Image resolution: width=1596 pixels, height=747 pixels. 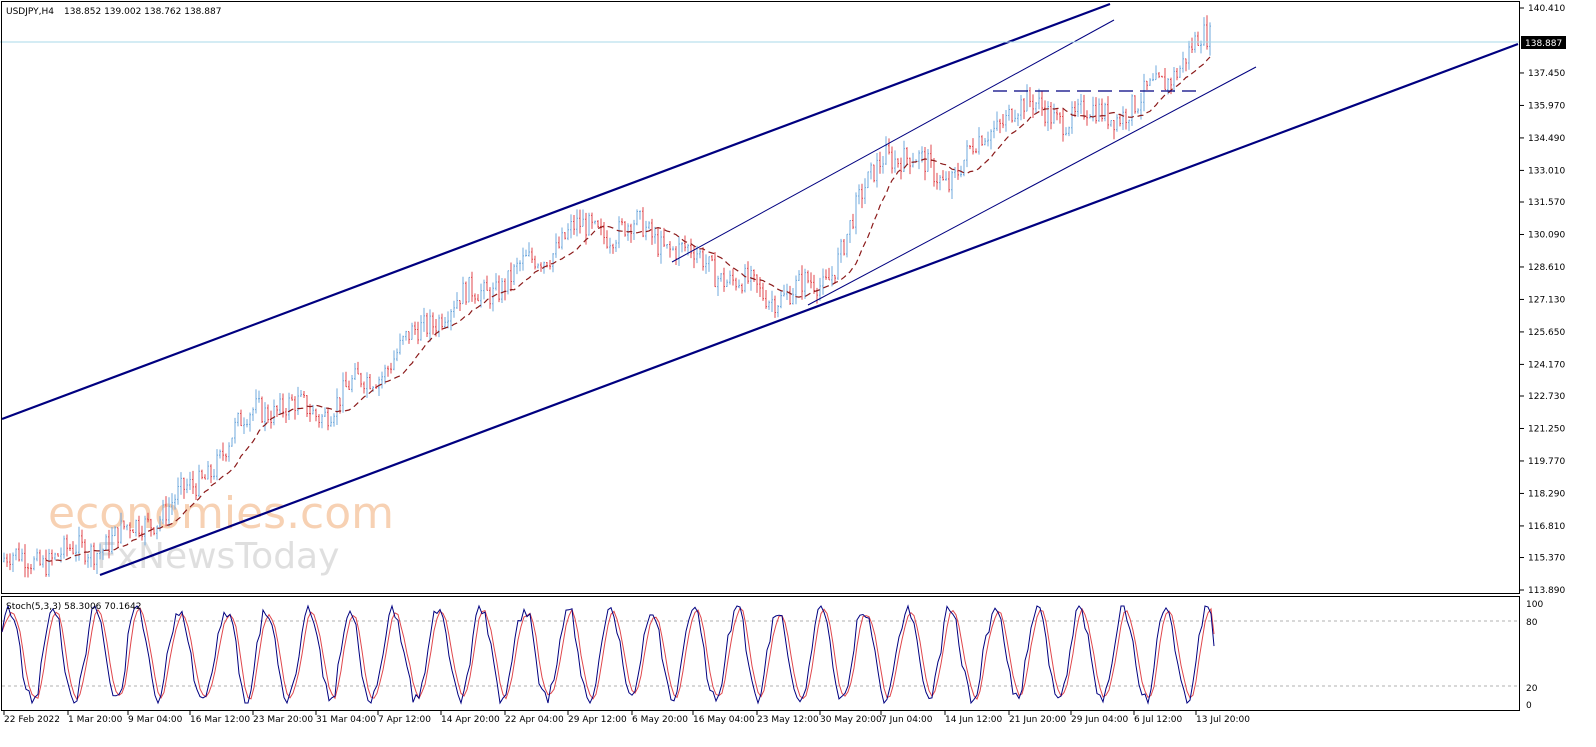 I want to click on inner-channel-lower, so click(x=1032, y=186).